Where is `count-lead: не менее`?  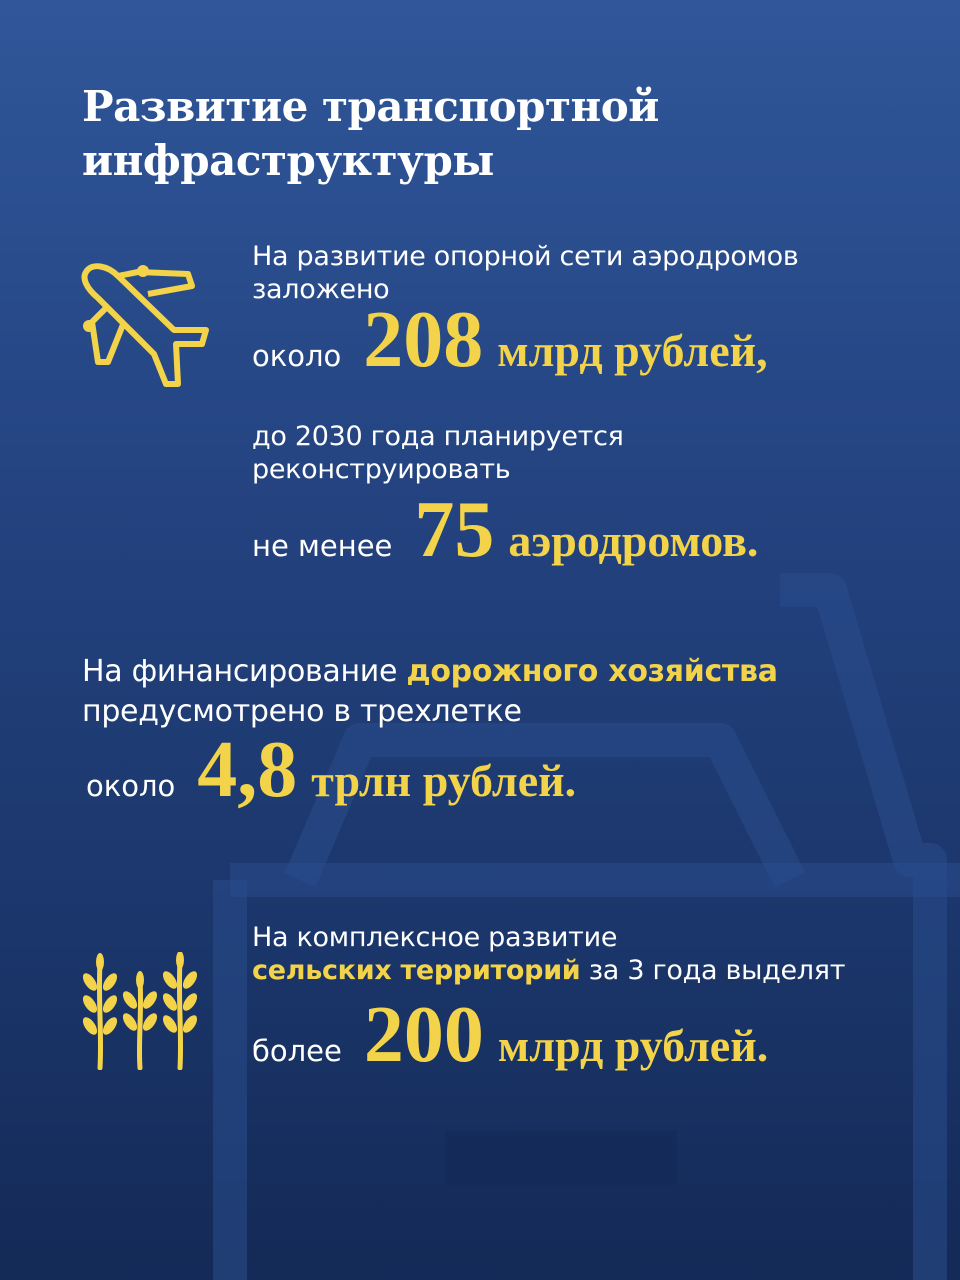
count-lead: не менее is located at coordinates (322, 546).